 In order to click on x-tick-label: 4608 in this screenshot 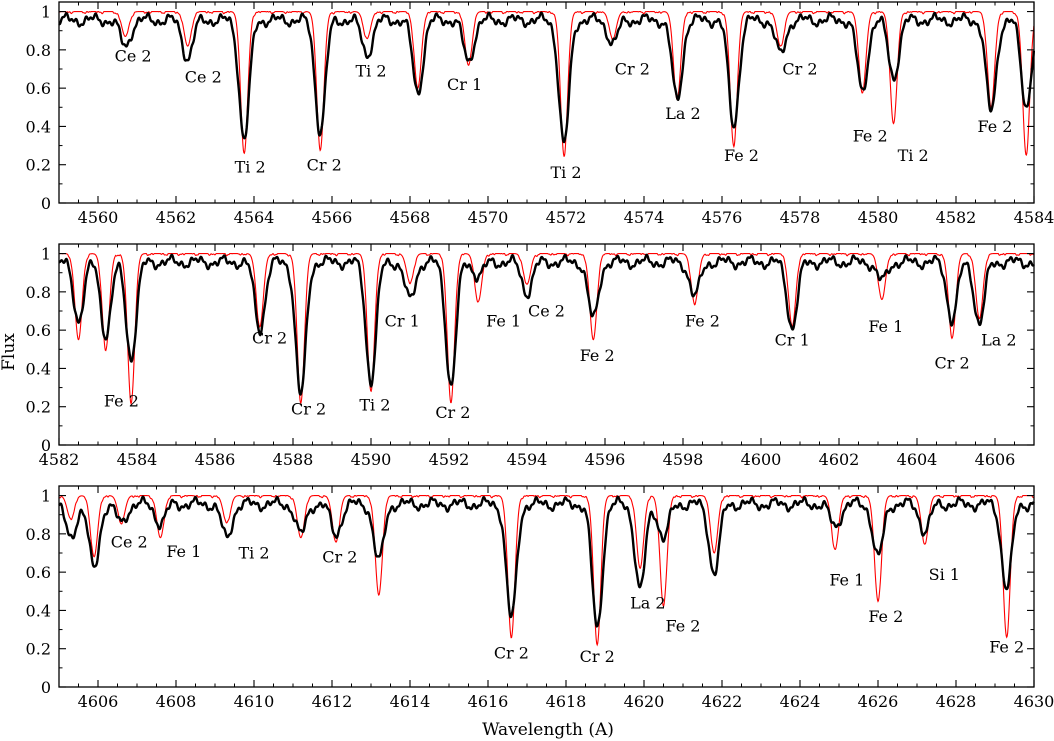, I will do `click(176, 701)`.